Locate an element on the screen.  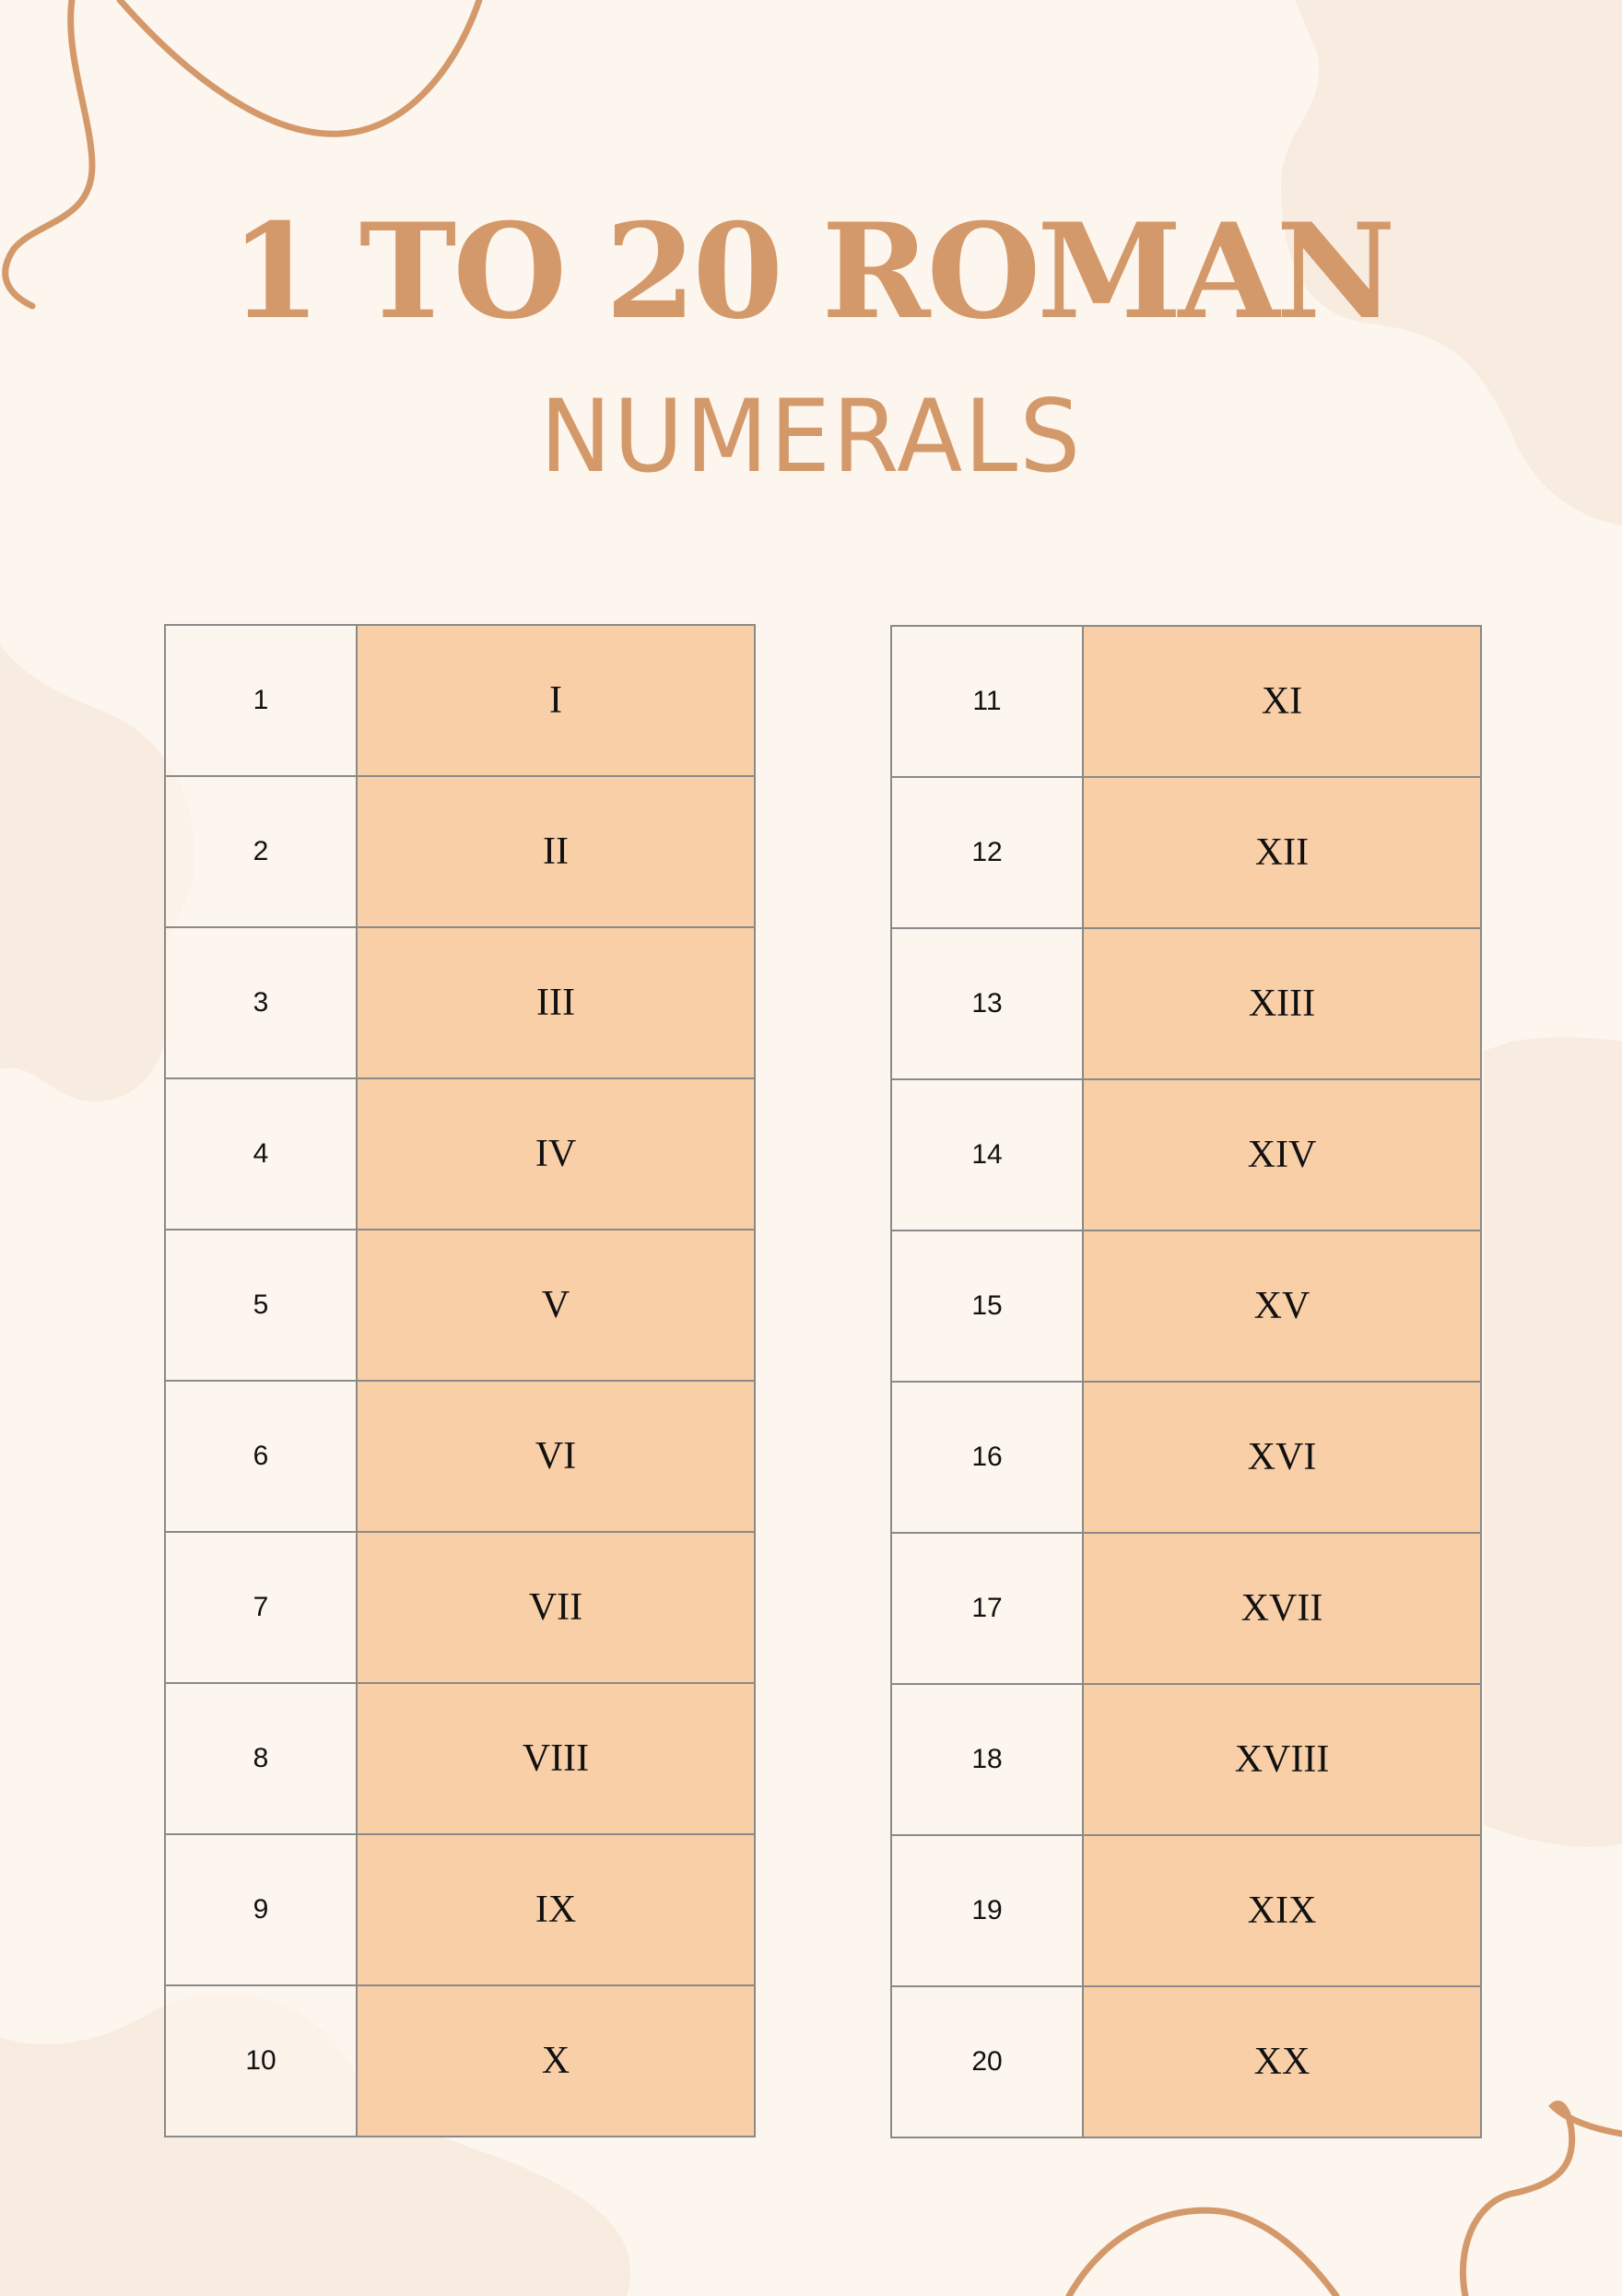
roman-numeral-cell: I is located at coordinates (556, 700).